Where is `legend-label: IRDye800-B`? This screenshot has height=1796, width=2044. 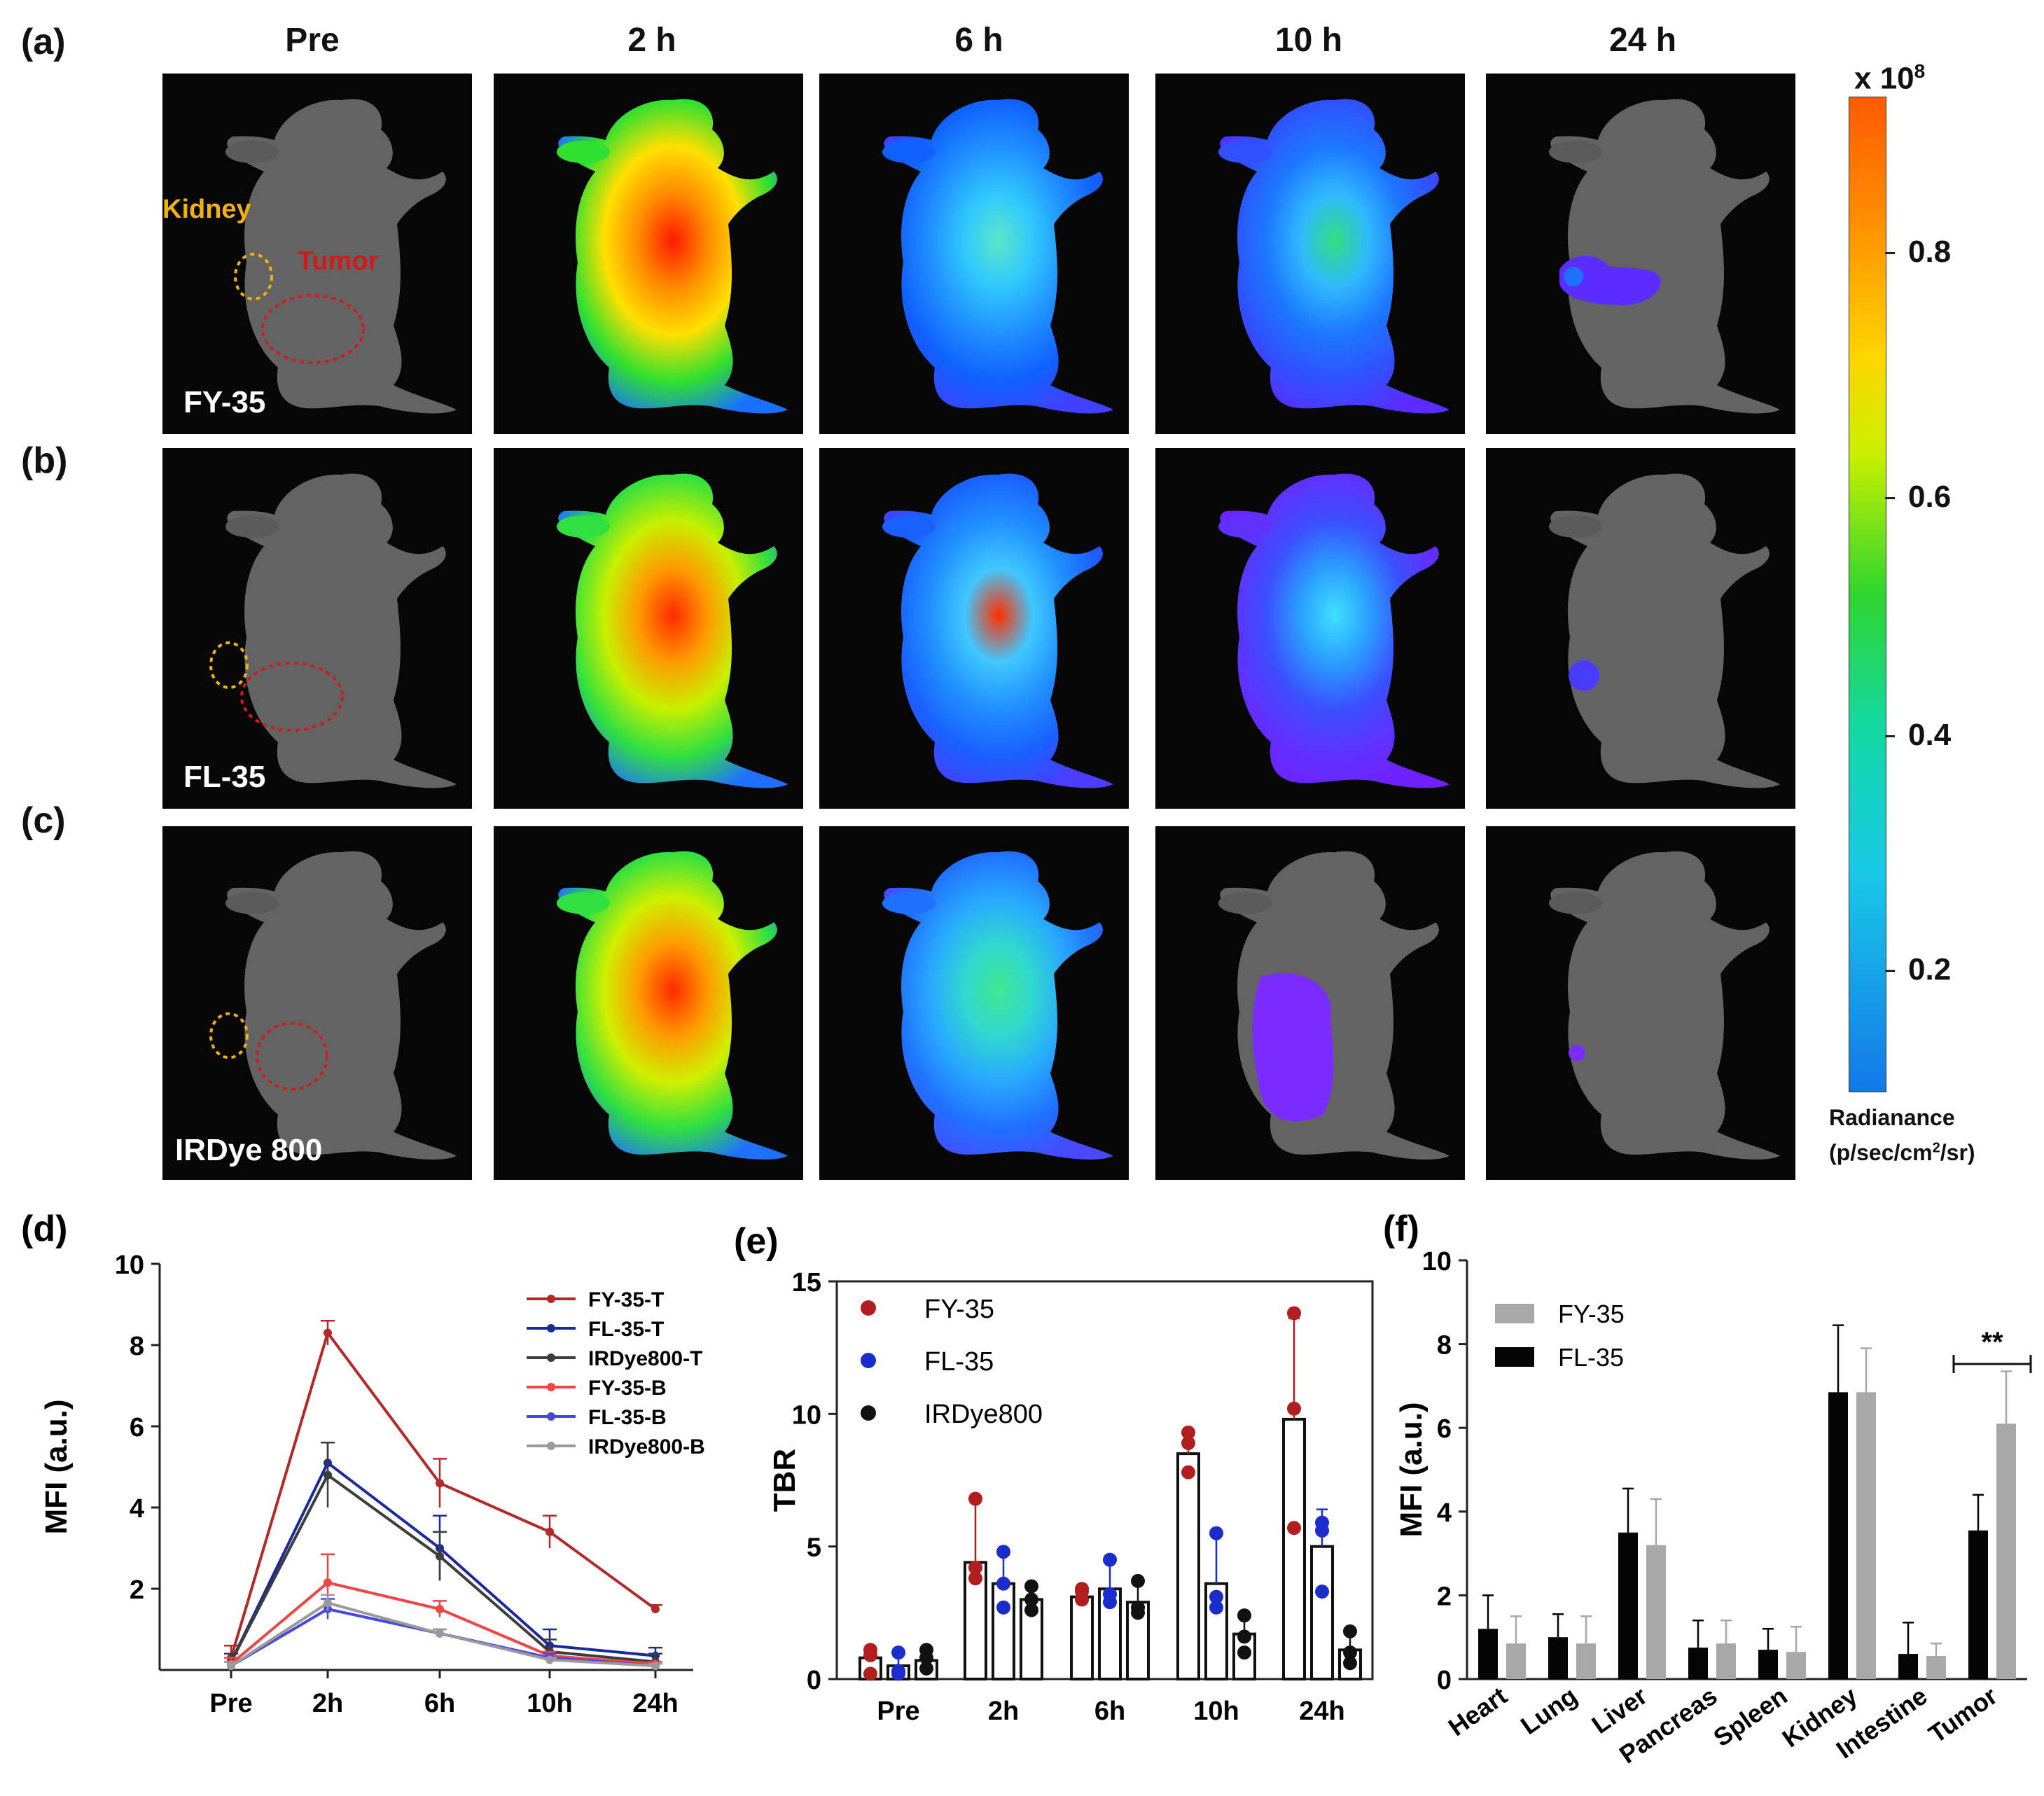 legend-label: IRDye800-B is located at coordinates (646, 1447).